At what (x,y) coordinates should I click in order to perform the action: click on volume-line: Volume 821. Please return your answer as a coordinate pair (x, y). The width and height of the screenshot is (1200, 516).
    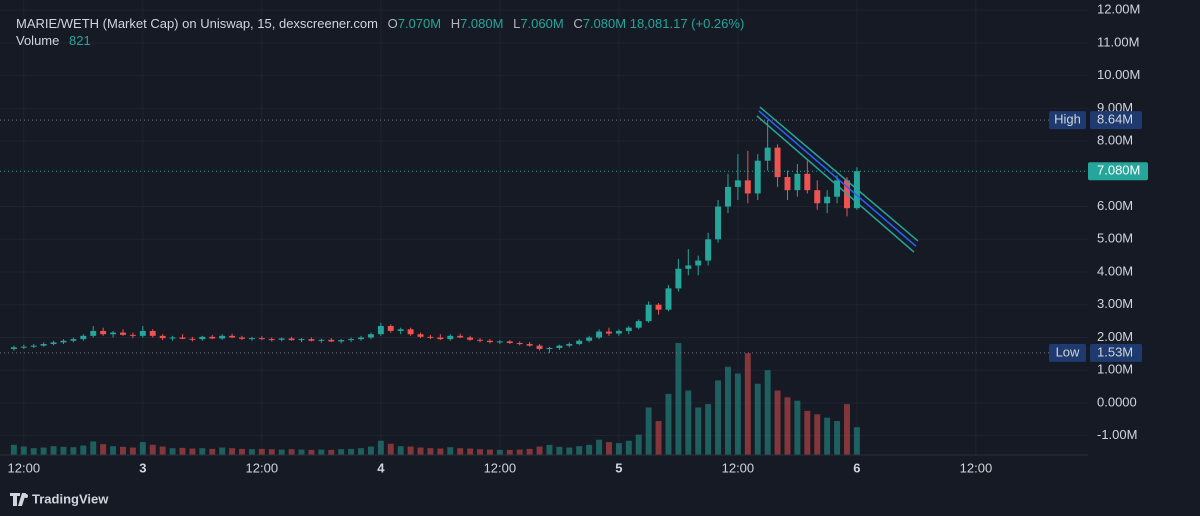
    Looking at the image, I should click on (53, 40).